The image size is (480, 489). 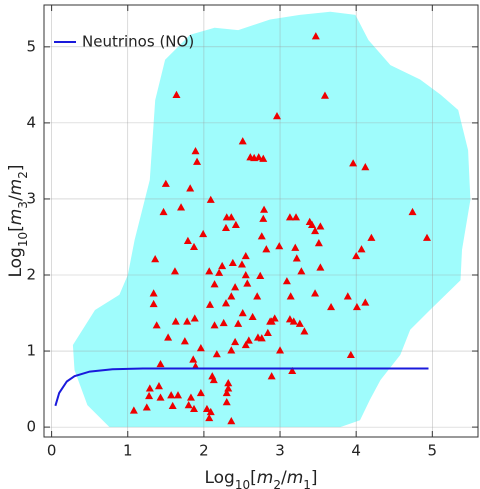 What do you see at coordinates (204, 451) in the screenshot?
I see `x-tick-label: 2` at bounding box center [204, 451].